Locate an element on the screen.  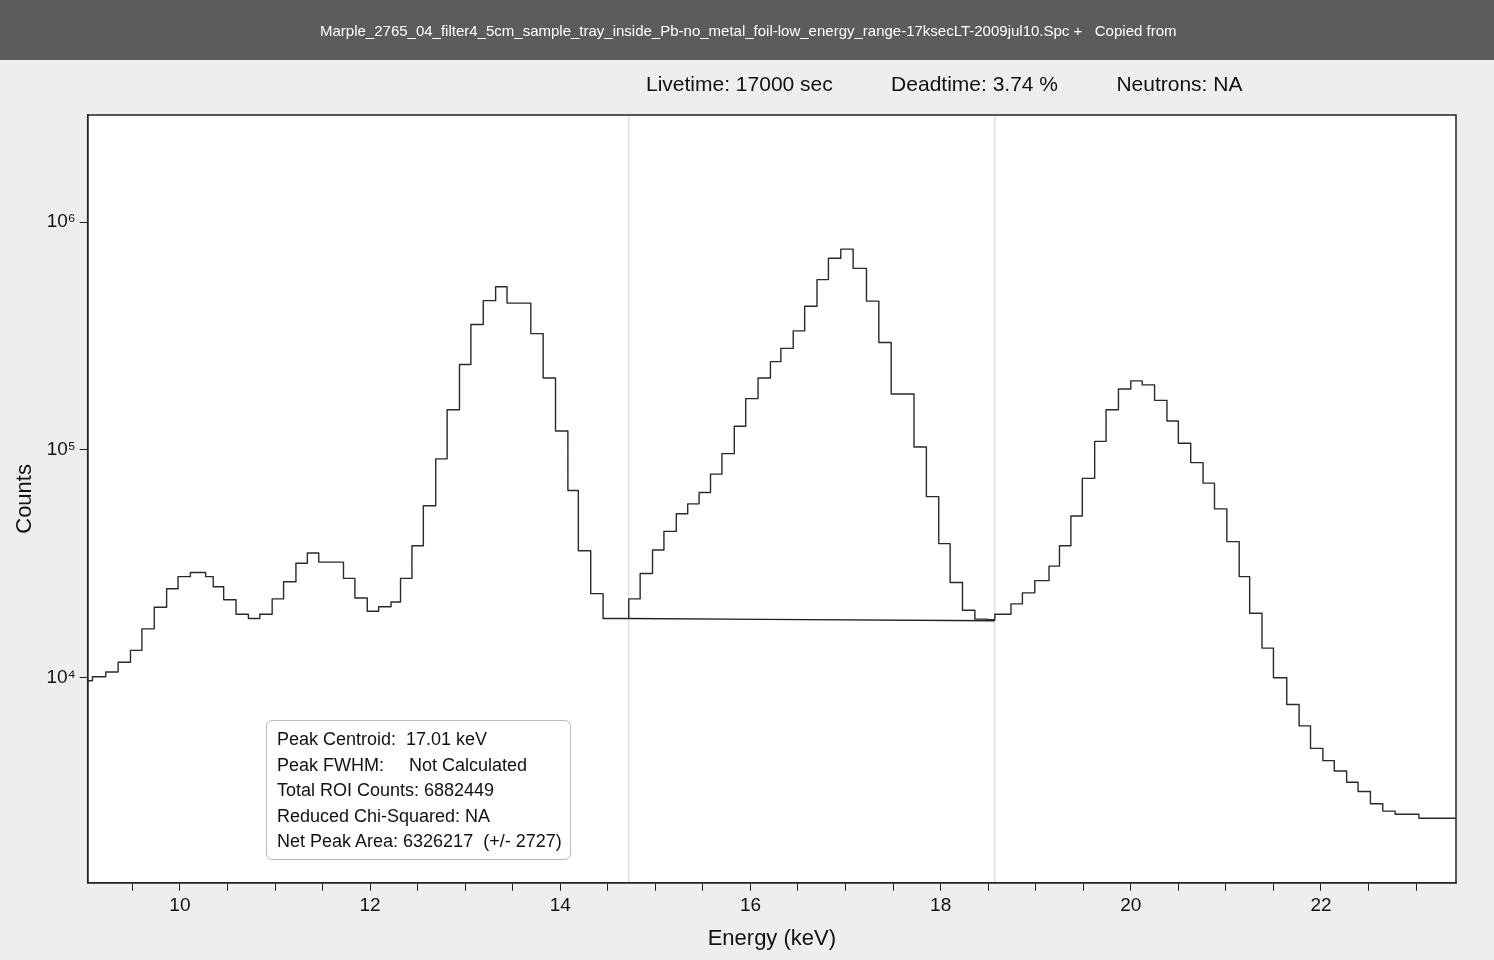
x-tick-label: 16 is located at coordinates (750, 905).